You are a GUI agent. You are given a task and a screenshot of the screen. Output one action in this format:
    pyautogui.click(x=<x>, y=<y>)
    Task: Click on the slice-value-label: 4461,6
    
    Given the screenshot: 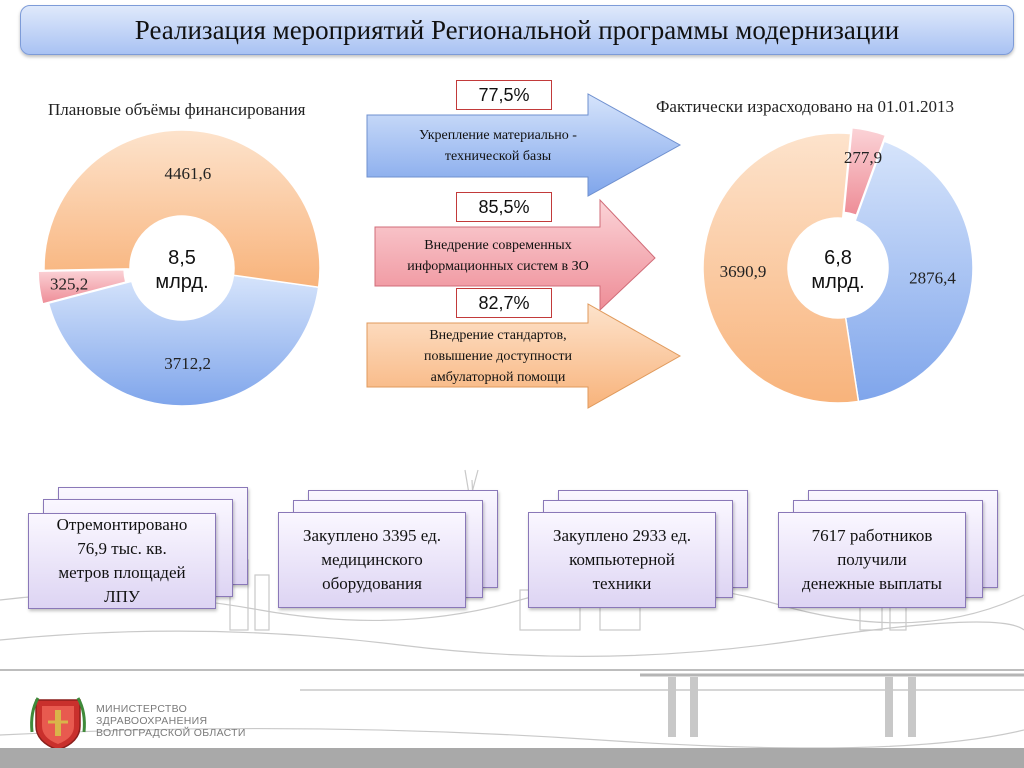 What is the action you would take?
    pyautogui.click(x=187, y=173)
    